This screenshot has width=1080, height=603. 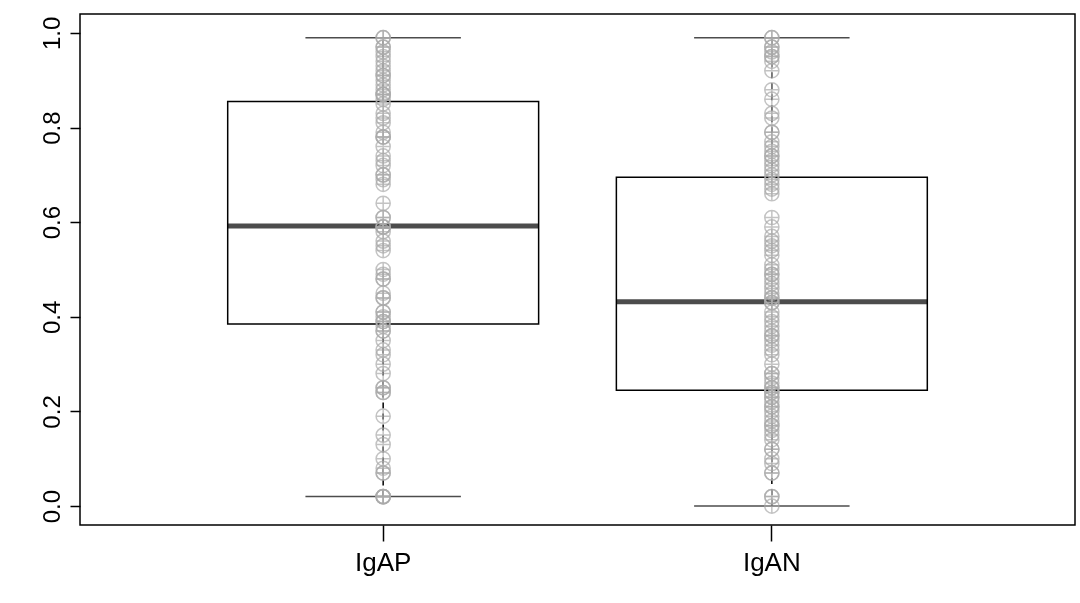 What do you see at coordinates (51, 317) in the screenshot?
I see `y-tick-label: 0.4` at bounding box center [51, 317].